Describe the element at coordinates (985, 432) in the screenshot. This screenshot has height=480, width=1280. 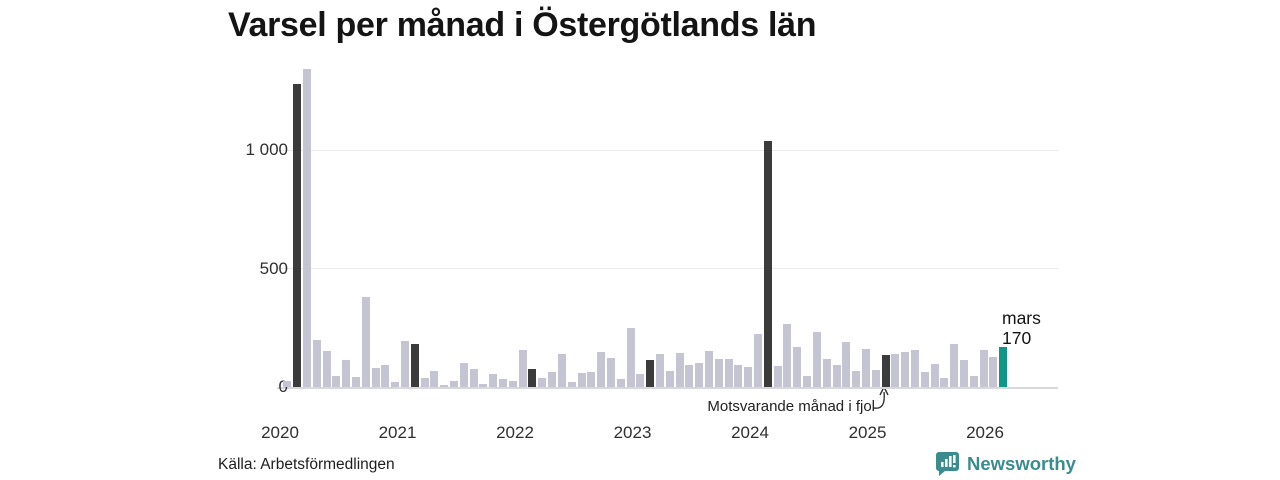
I see `x-tick-label-2026: 2026` at that location.